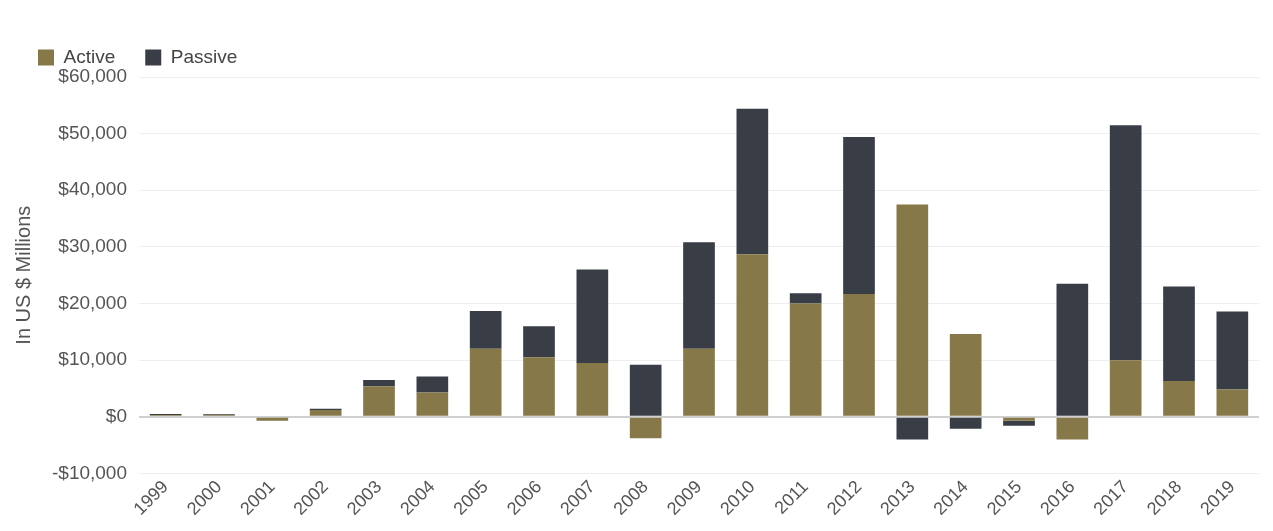  What do you see at coordinates (93, 302) in the screenshot?
I see `y-tick-label: $20,000` at bounding box center [93, 302].